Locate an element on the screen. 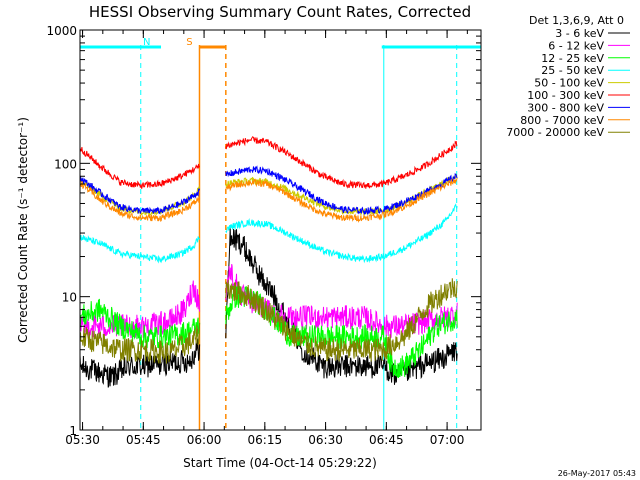 The height and width of the screenshot is (480, 640). y-tick-label: 100 is located at coordinates (65, 164).